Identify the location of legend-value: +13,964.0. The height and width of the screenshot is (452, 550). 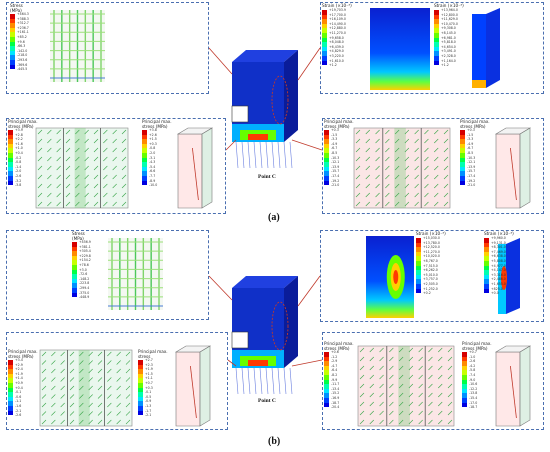
(449, 10).